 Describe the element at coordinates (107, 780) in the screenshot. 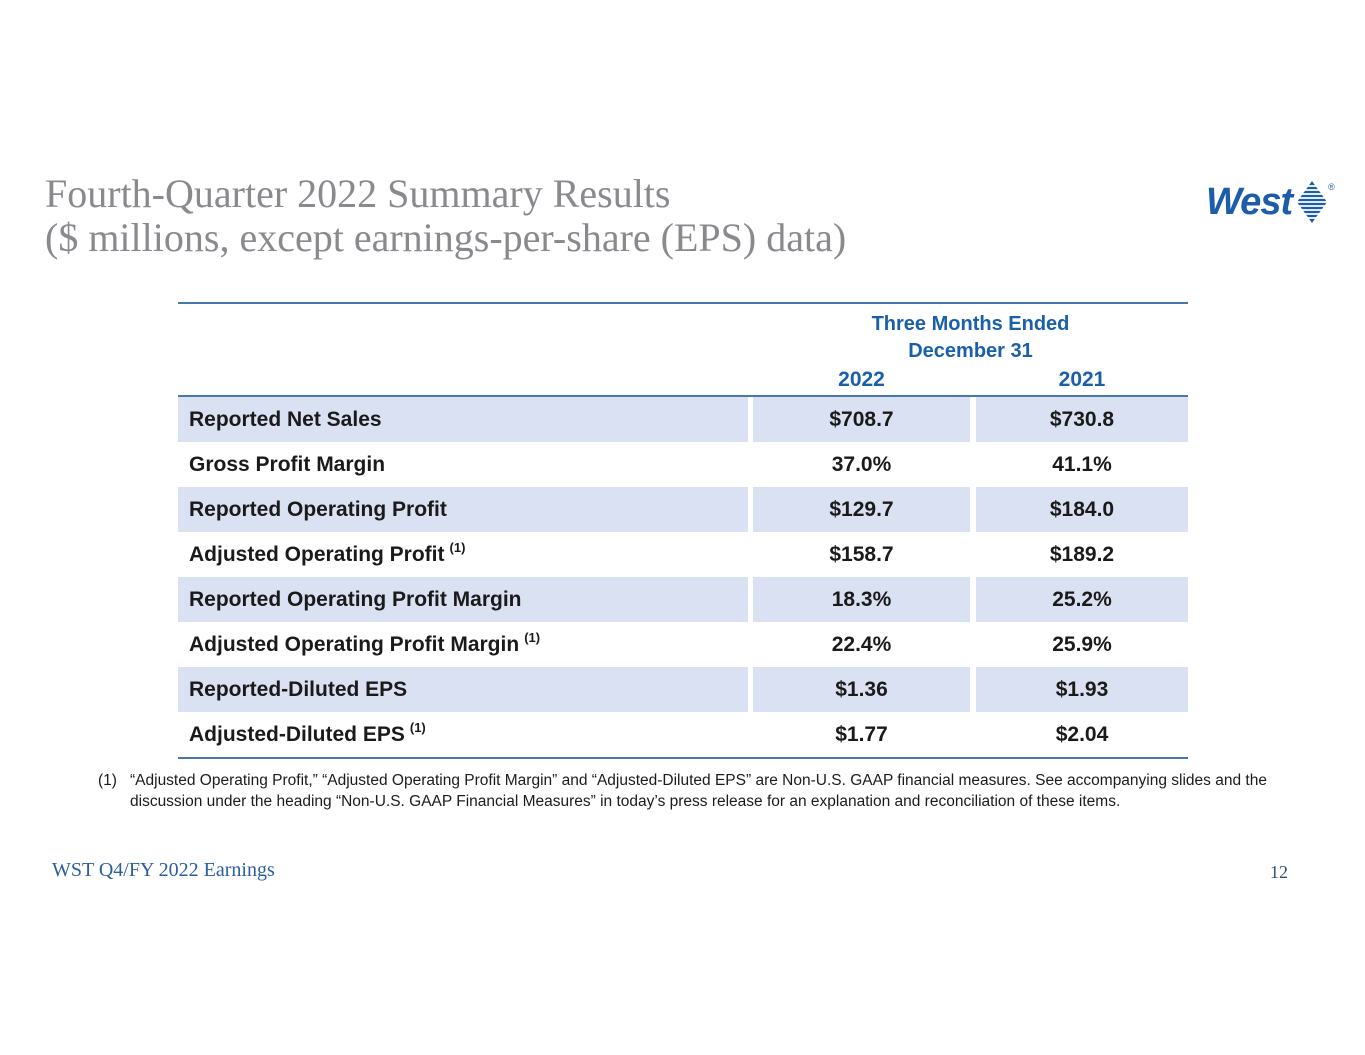

I see `footnote-marker: (1)` at that location.